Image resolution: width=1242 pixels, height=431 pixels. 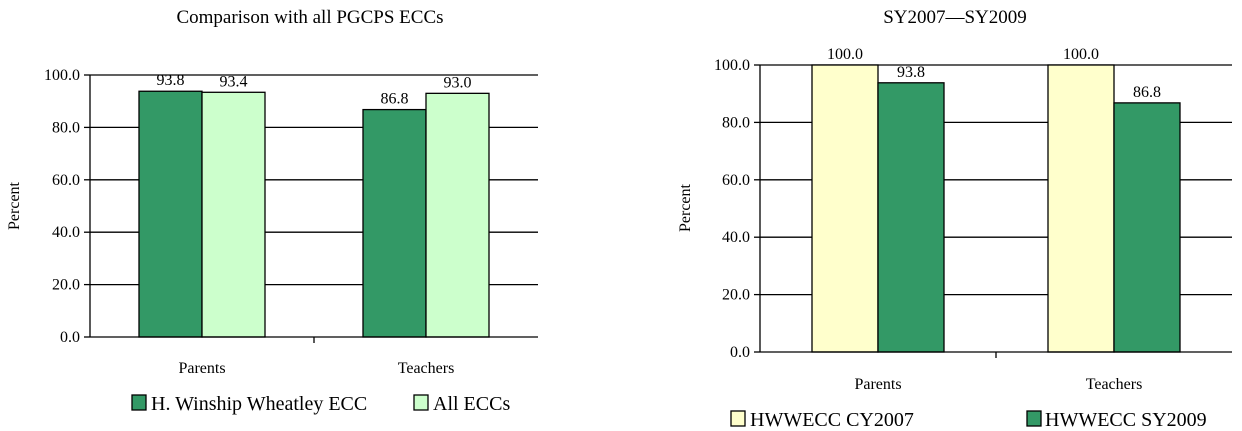 What do you see at coordinates (234, 81) in the screenshot?
I see `data-label: 93.4` at bounding box center [234, 81].